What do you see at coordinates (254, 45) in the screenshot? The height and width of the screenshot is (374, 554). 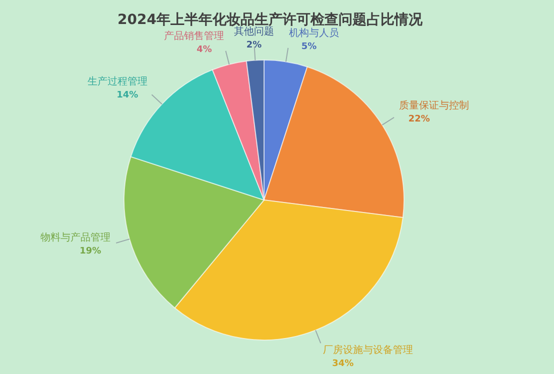 I see `data-label: 2%` at bounding box center [254, 45].